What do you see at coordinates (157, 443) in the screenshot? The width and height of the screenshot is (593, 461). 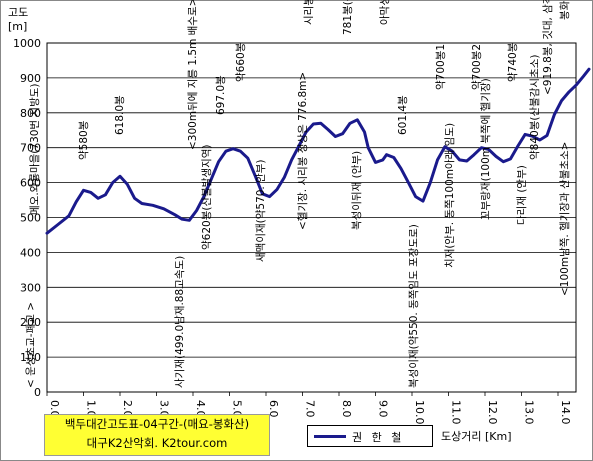 I see `info-line-2: 대구K2산악회. K2tour.com` at bounding box center [157, 443].